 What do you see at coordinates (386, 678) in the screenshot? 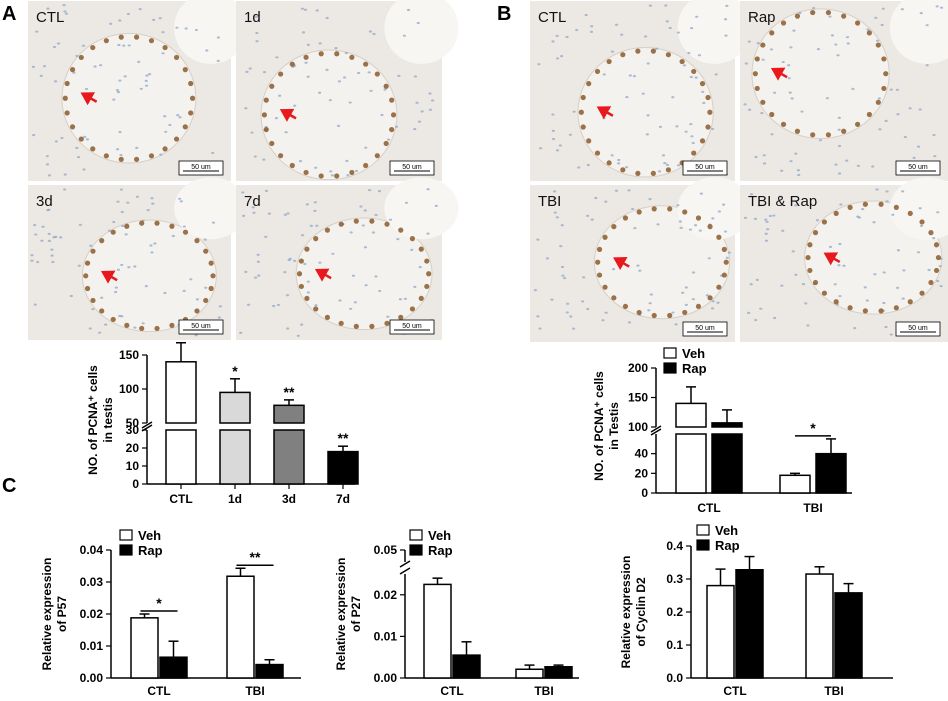
I see `y-tick-label: 0.00` at bounding box center [386, 678].